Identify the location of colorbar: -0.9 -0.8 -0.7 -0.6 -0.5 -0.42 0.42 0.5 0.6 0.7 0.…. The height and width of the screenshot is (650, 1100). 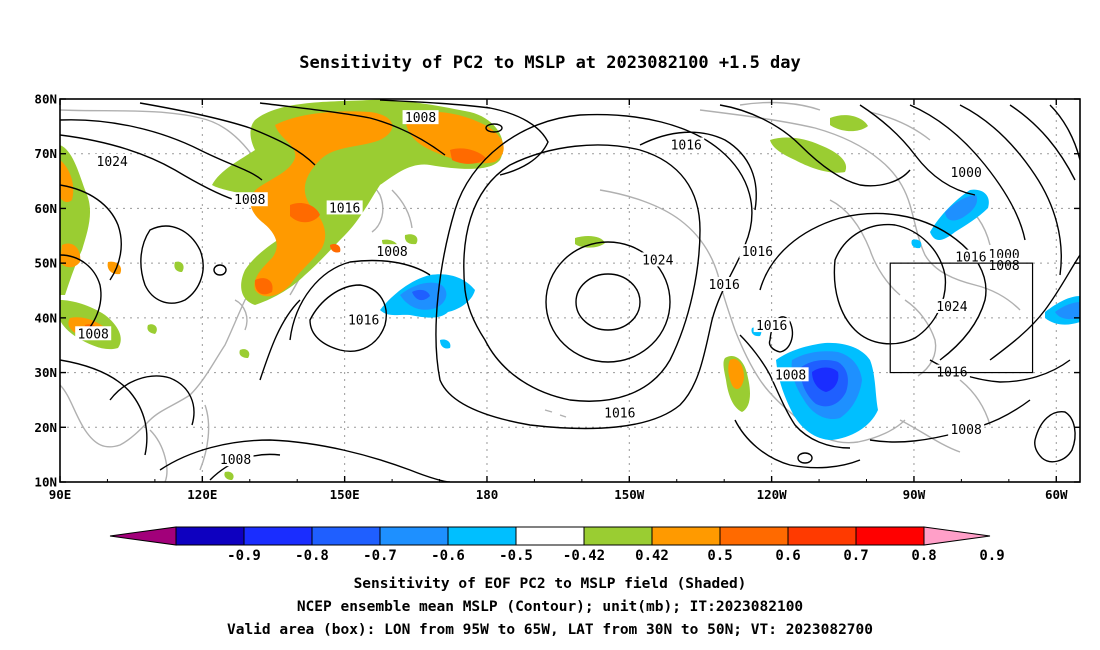
(557, 545).